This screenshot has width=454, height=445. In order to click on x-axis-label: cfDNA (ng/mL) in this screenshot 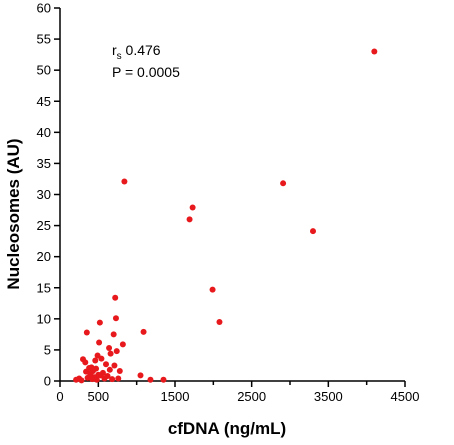, I will do `click(227, 428)`.